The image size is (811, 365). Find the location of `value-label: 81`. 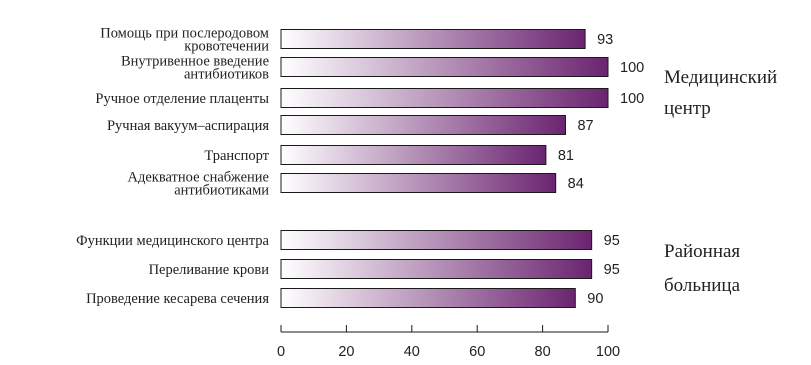

value-label: 81 is located at coordinates (566, 156).